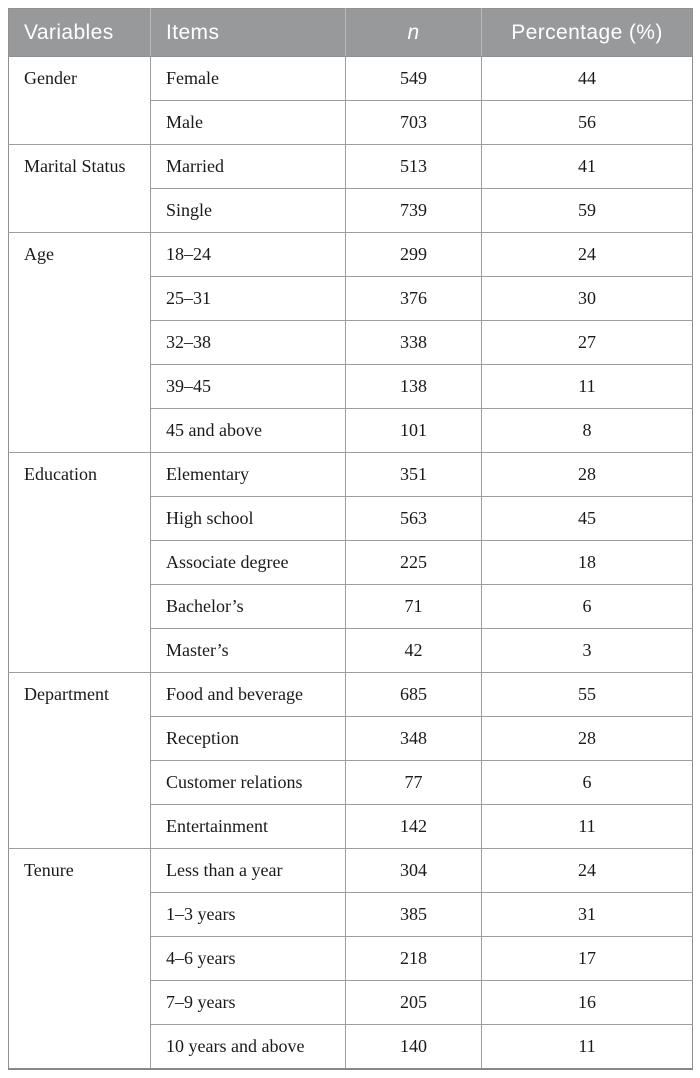  What do you see at coordinates (413, 1046) in the screenshot?
I see `n-cell: 140` at bounding box center [413, 1046].